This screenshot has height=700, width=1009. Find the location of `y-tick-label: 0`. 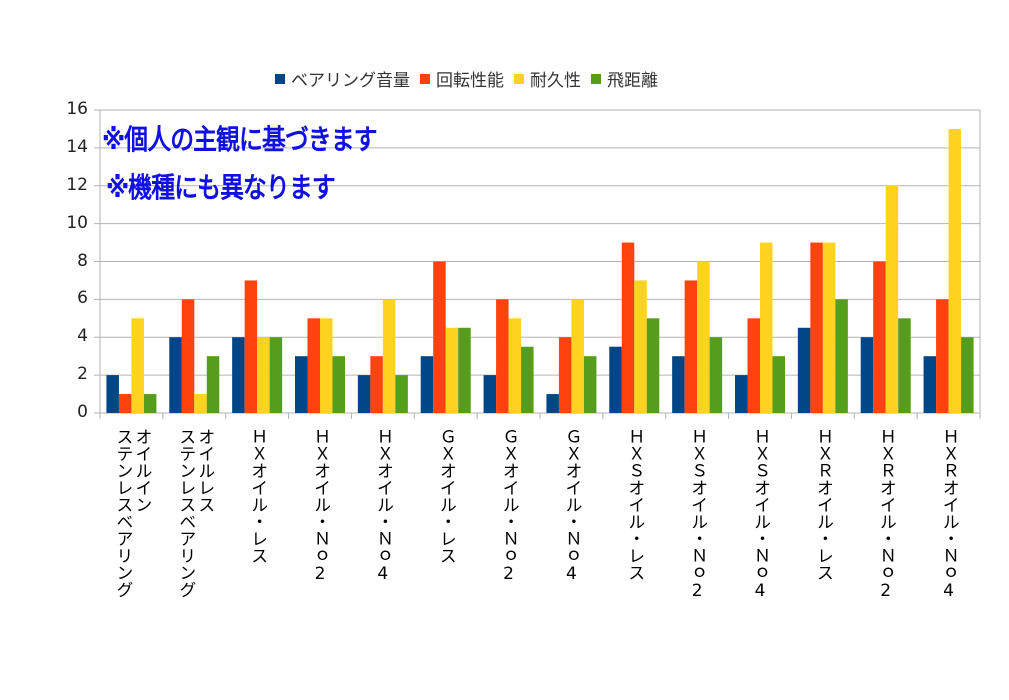

y-tick-label: 0 is located at coordinates (82, 412).